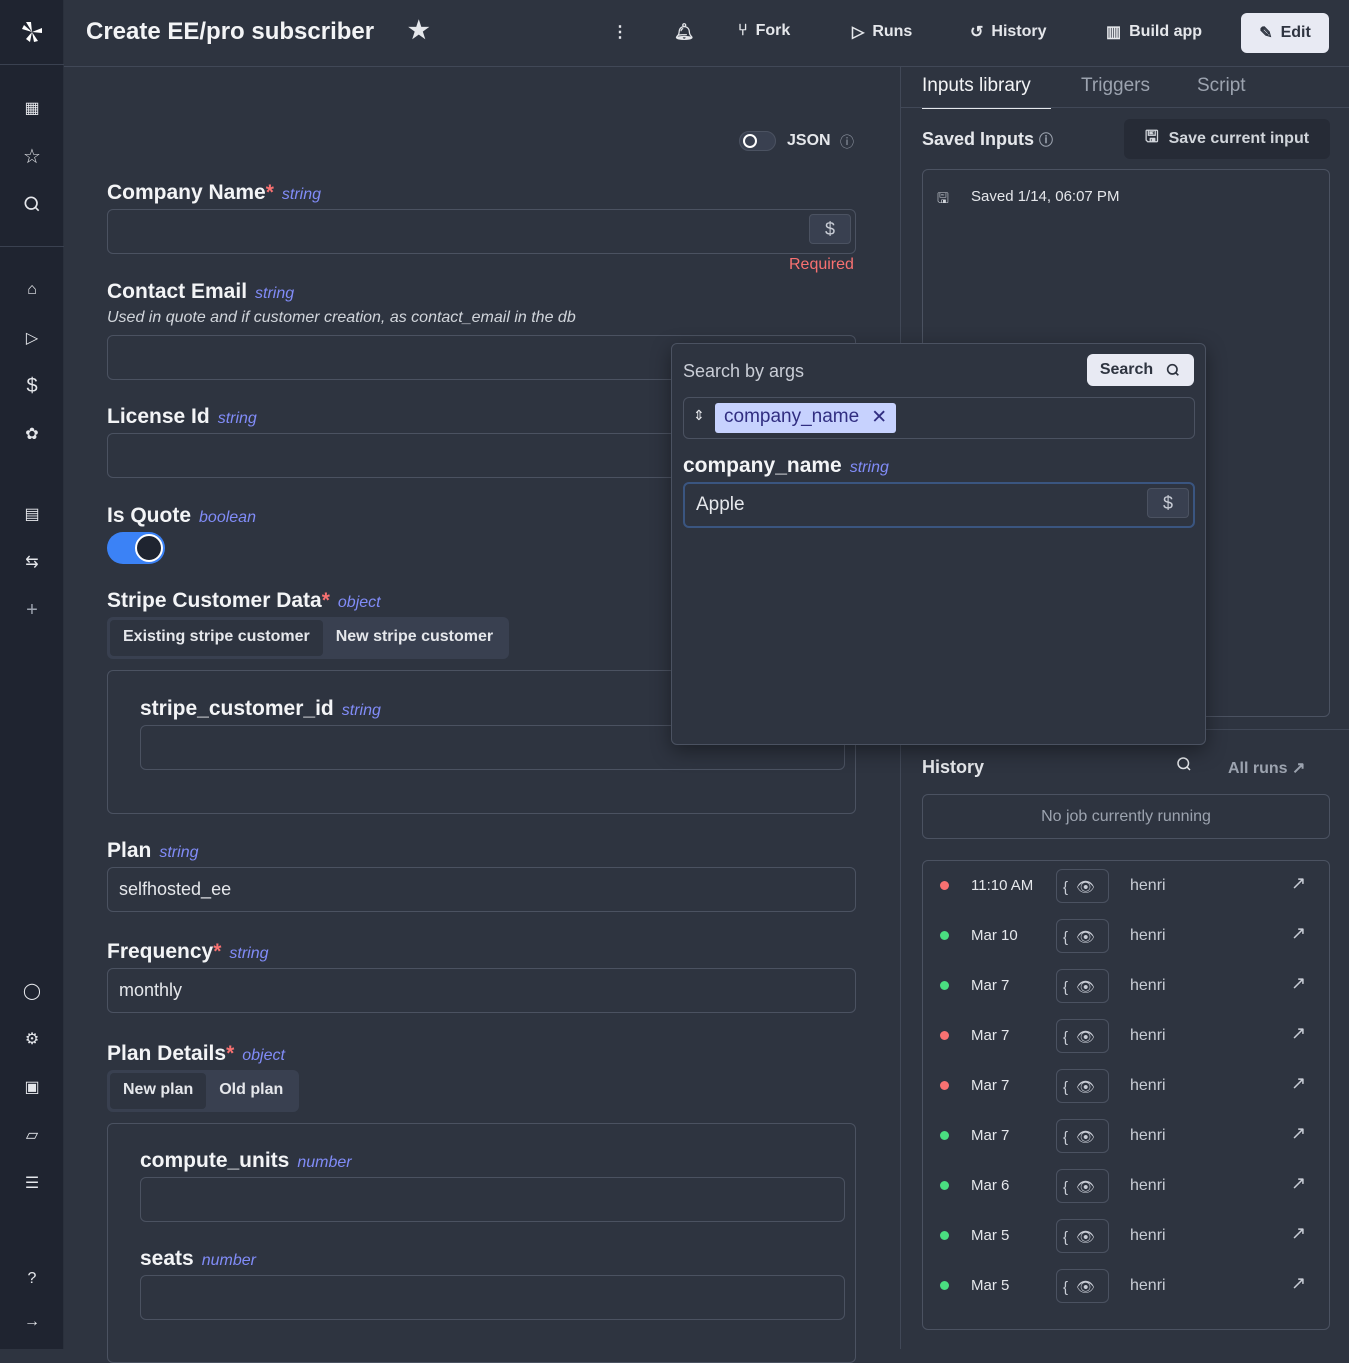 The height and width of the screenshot is (1363, 1349). What do you see at coordinates (699, 415) in the screenshot?
I see `chevron-updown-icon: ⇕` at bounding box center [699, 415].